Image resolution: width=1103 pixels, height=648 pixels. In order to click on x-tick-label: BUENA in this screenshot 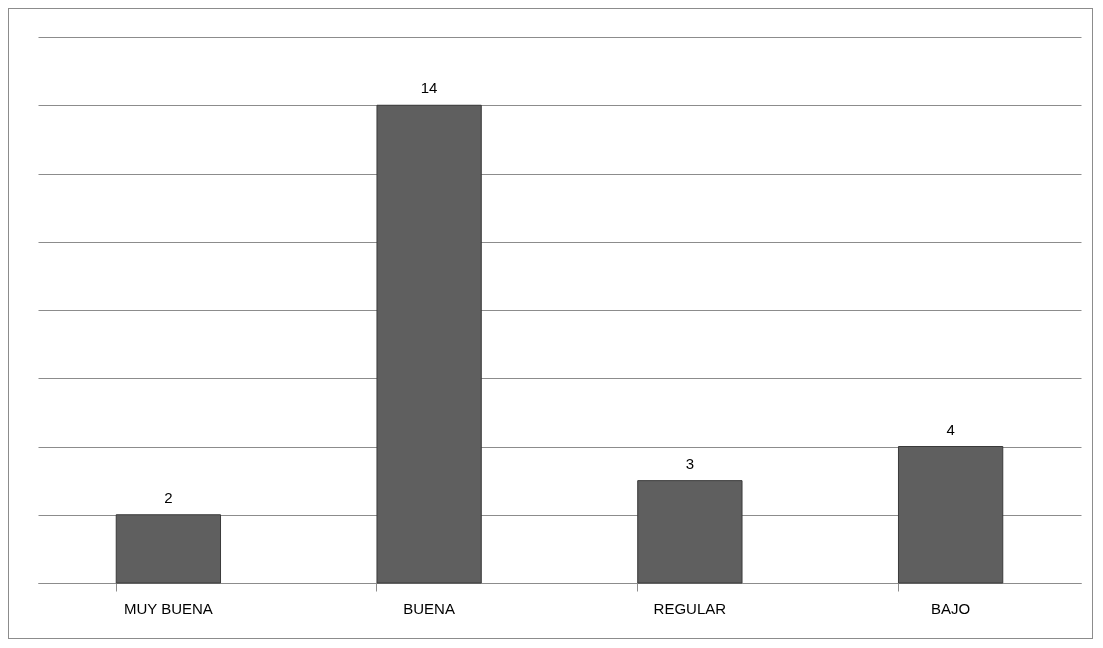, I will do `click(429, 608)`.